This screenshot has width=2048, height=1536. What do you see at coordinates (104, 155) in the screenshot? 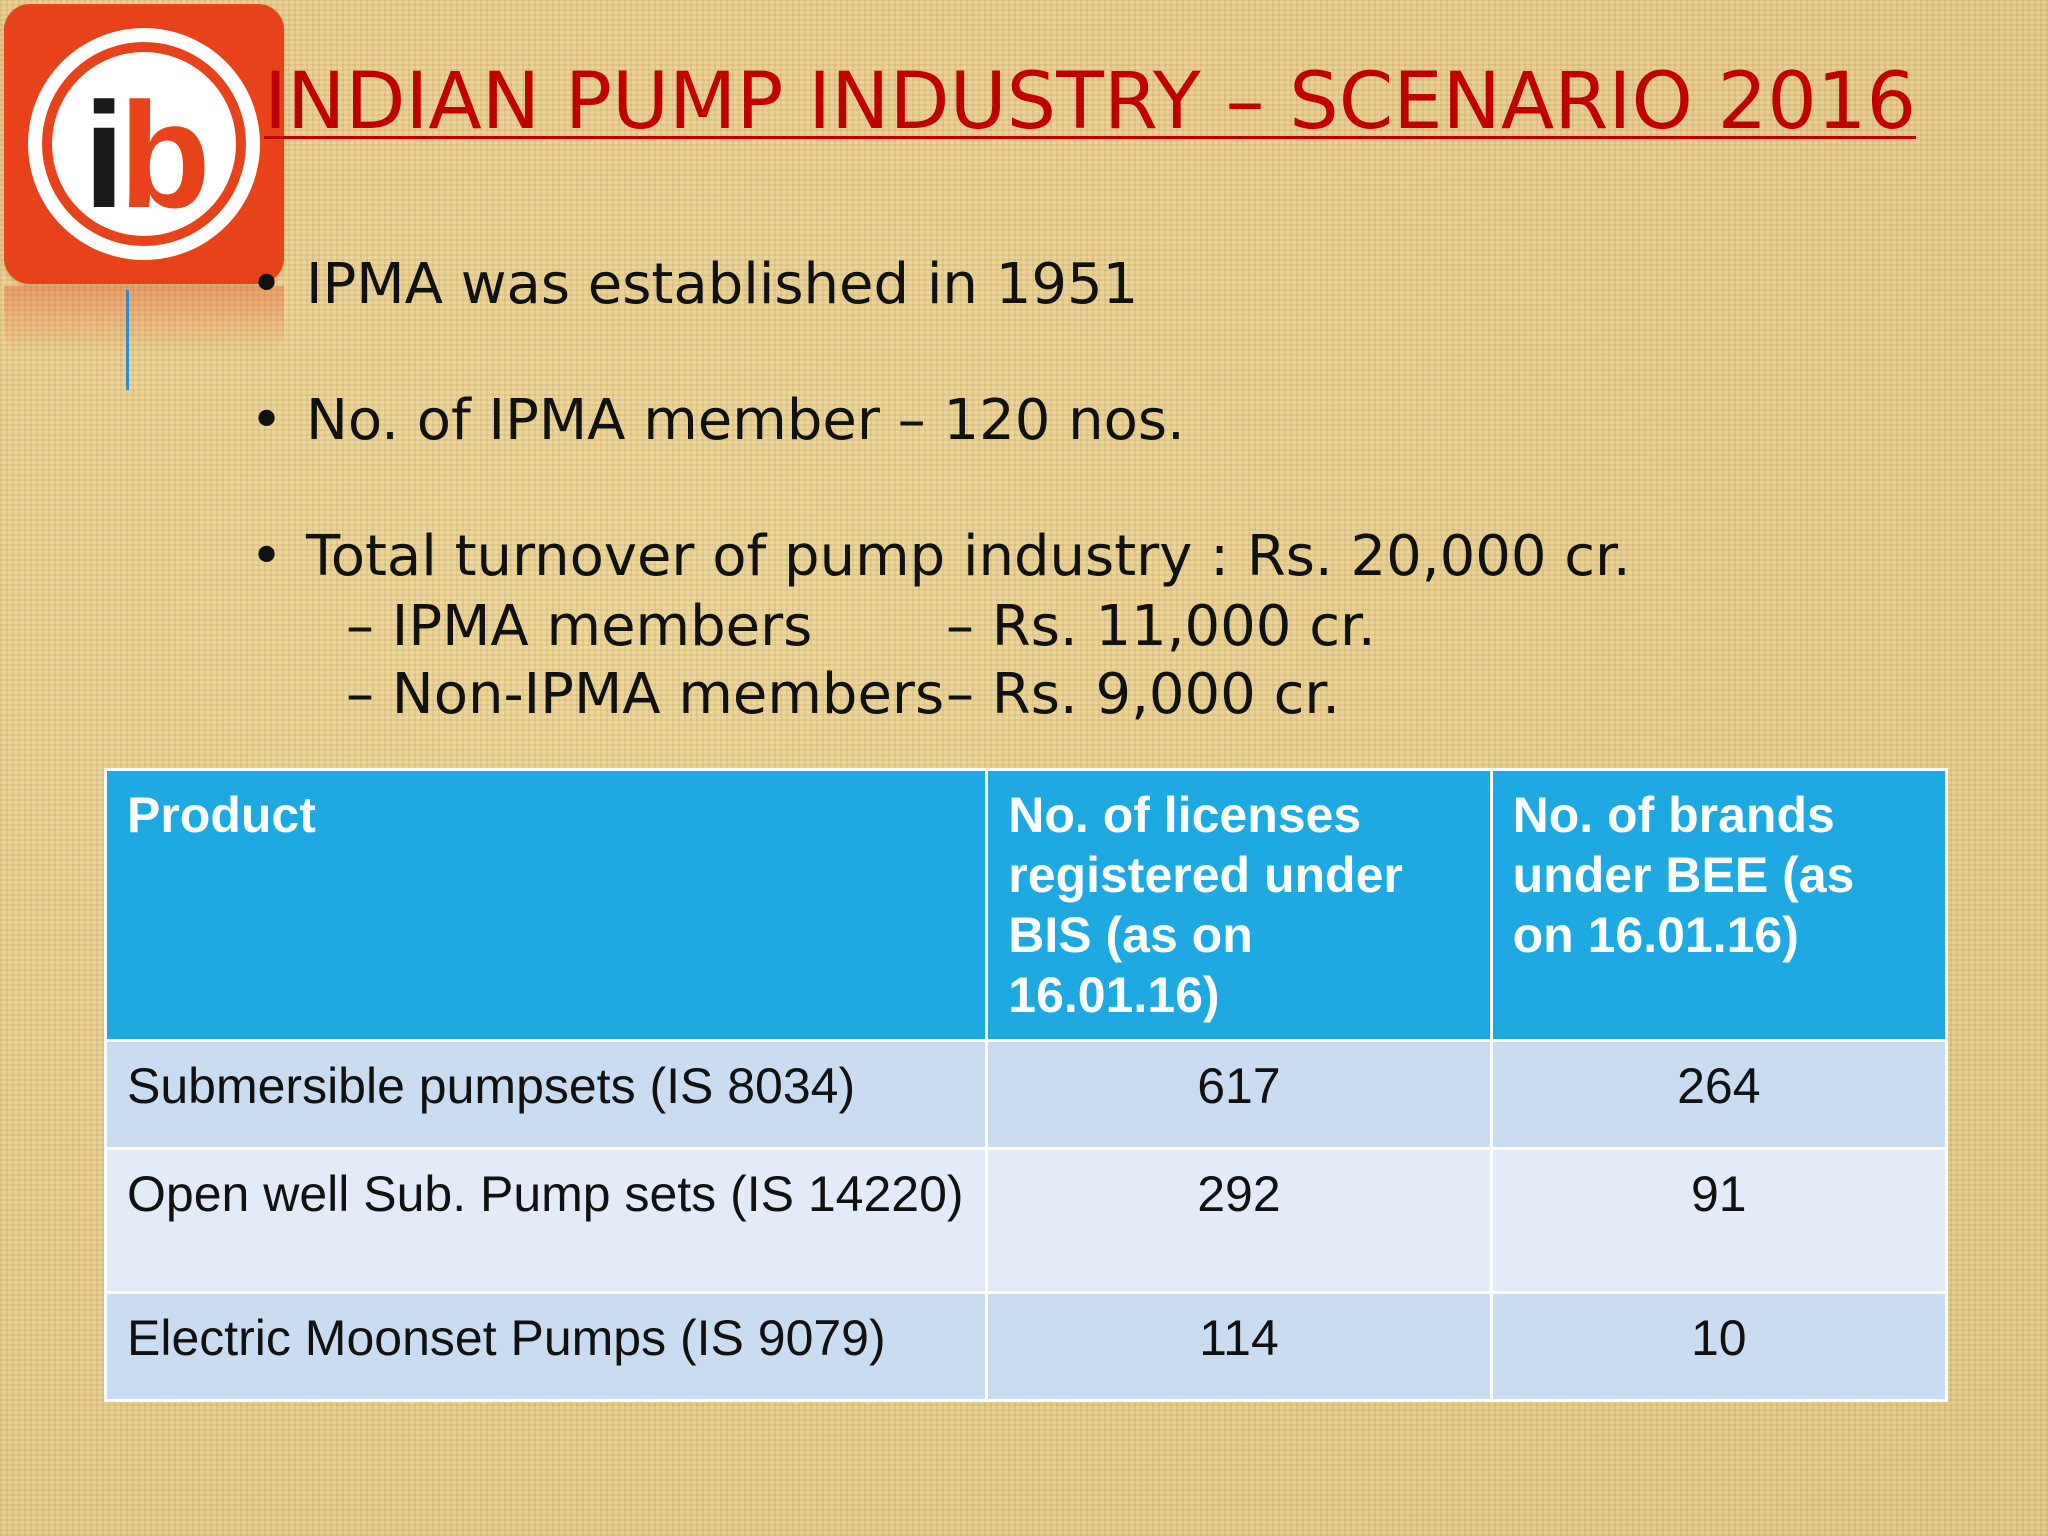
I see `logo-letter-i: i` at bounding box center [104, 155].